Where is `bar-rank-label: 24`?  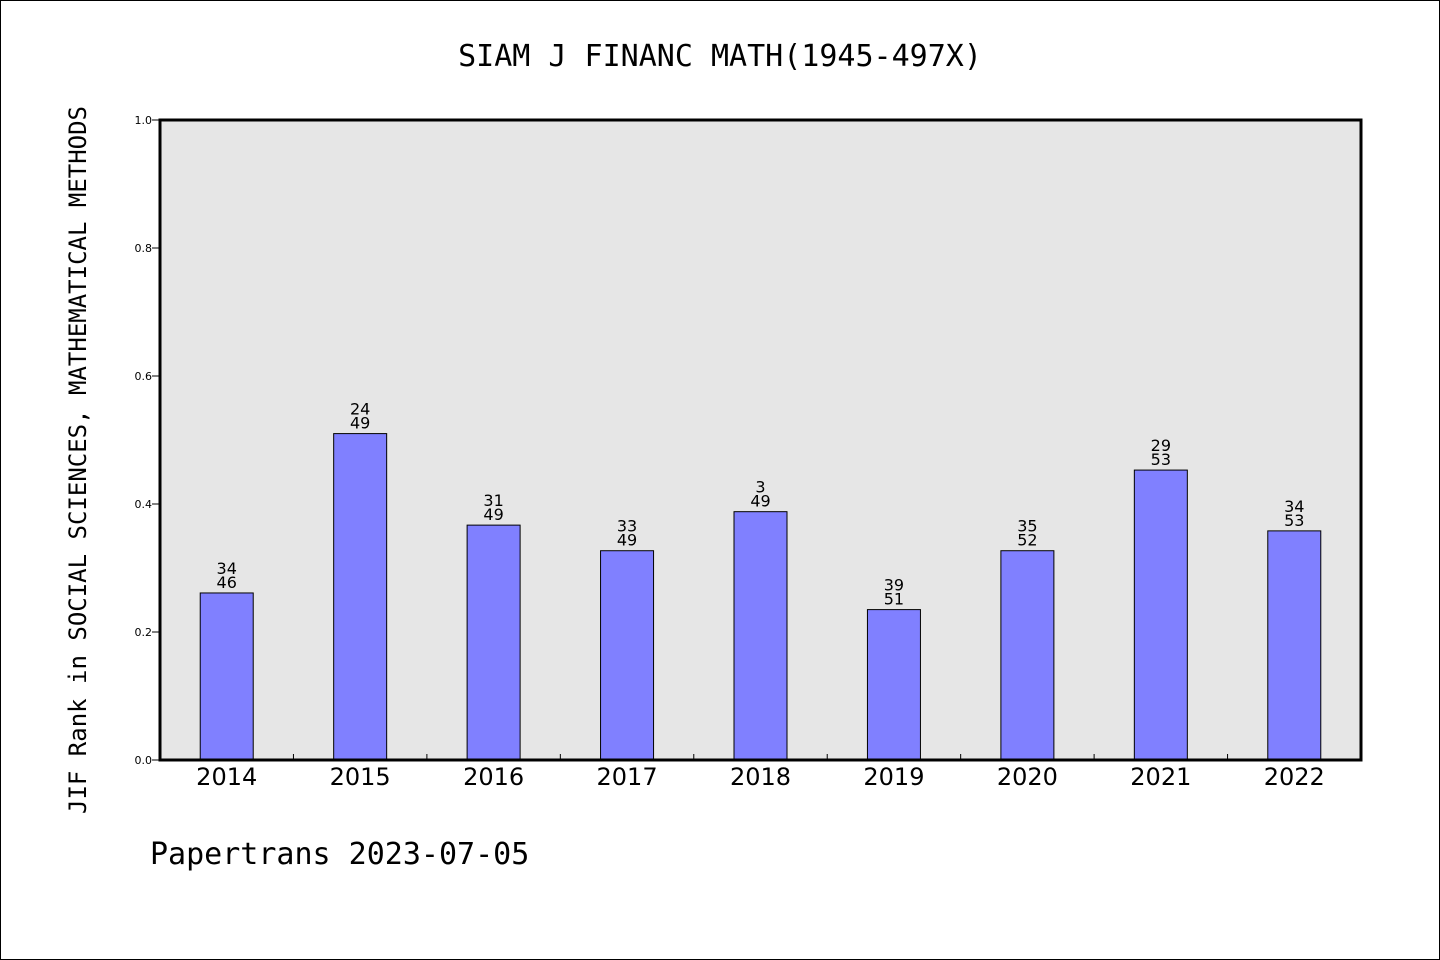
bar-rank-label: 24 is located at coordinates (360, 409).